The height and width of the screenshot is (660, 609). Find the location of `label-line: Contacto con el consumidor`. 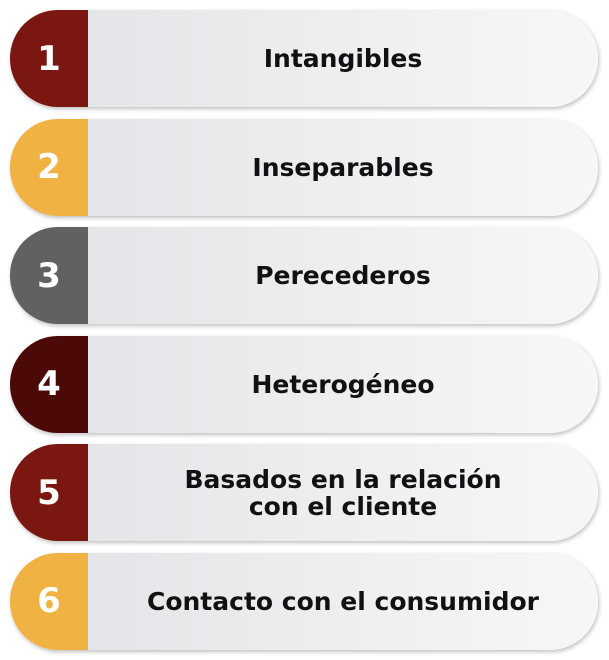

label-line: Contacto con el consumidor is located at coordinates (342, 601).